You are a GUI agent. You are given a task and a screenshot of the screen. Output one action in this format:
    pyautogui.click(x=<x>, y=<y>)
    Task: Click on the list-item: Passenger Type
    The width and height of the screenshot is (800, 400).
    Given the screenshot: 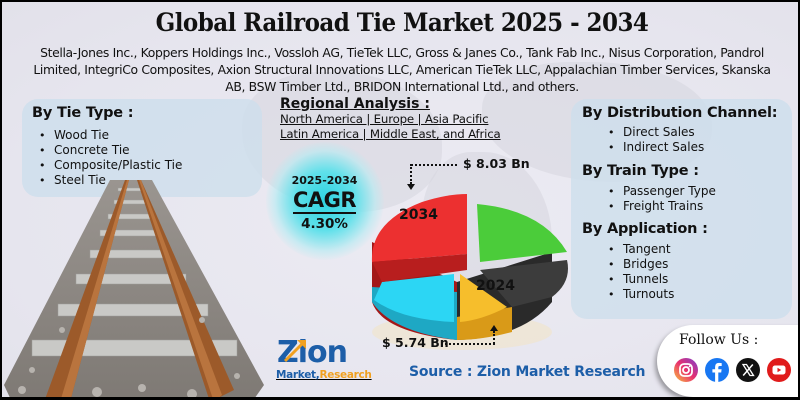 What is the action you would take?
    pyautogui.click(x=660, y=191)
    